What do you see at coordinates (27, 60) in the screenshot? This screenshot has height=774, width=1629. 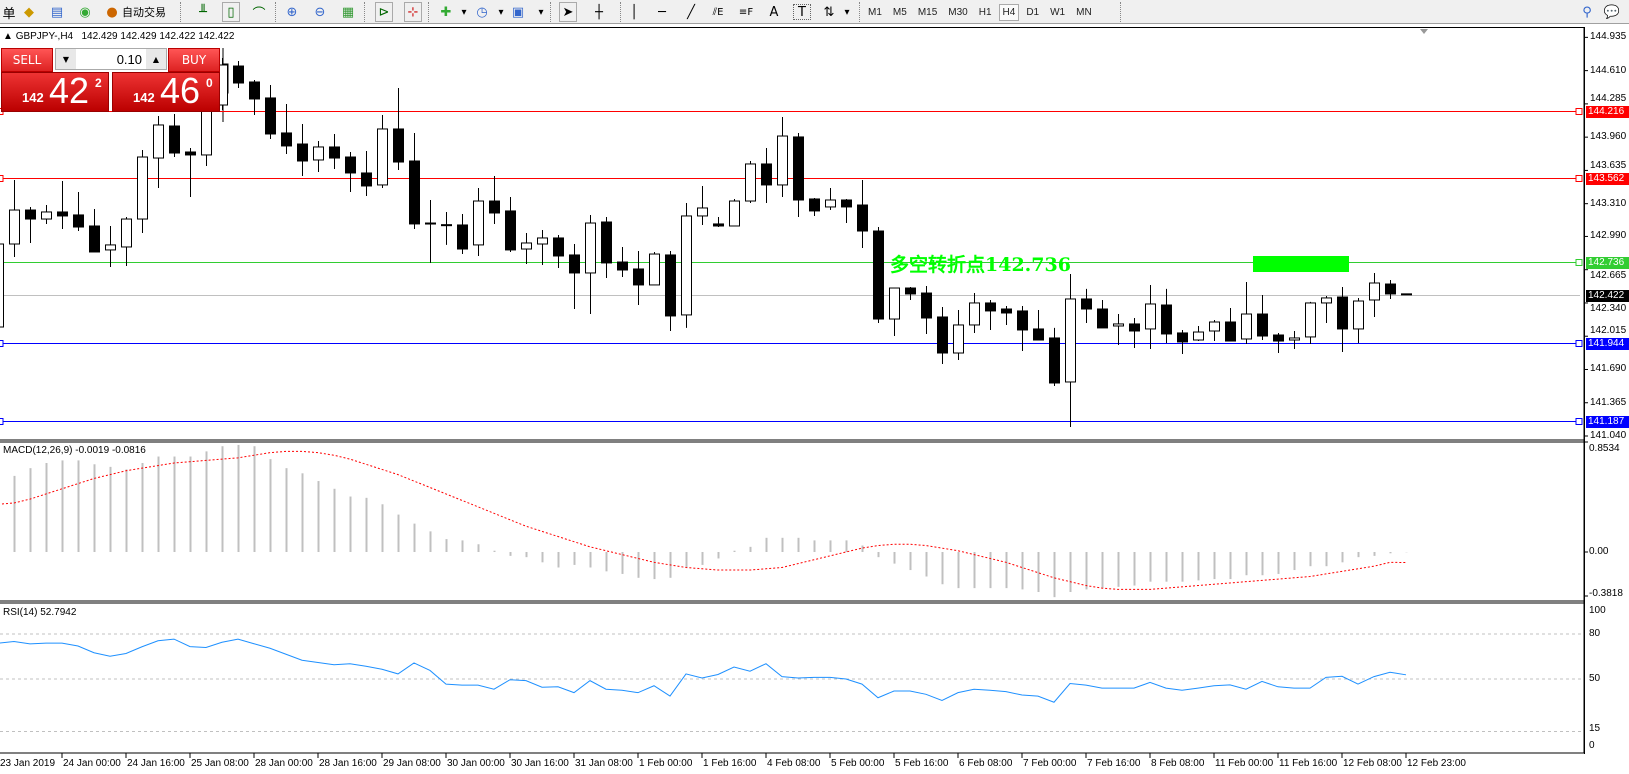 I see `sell-button: SELL` at bounding box center [27, 60].